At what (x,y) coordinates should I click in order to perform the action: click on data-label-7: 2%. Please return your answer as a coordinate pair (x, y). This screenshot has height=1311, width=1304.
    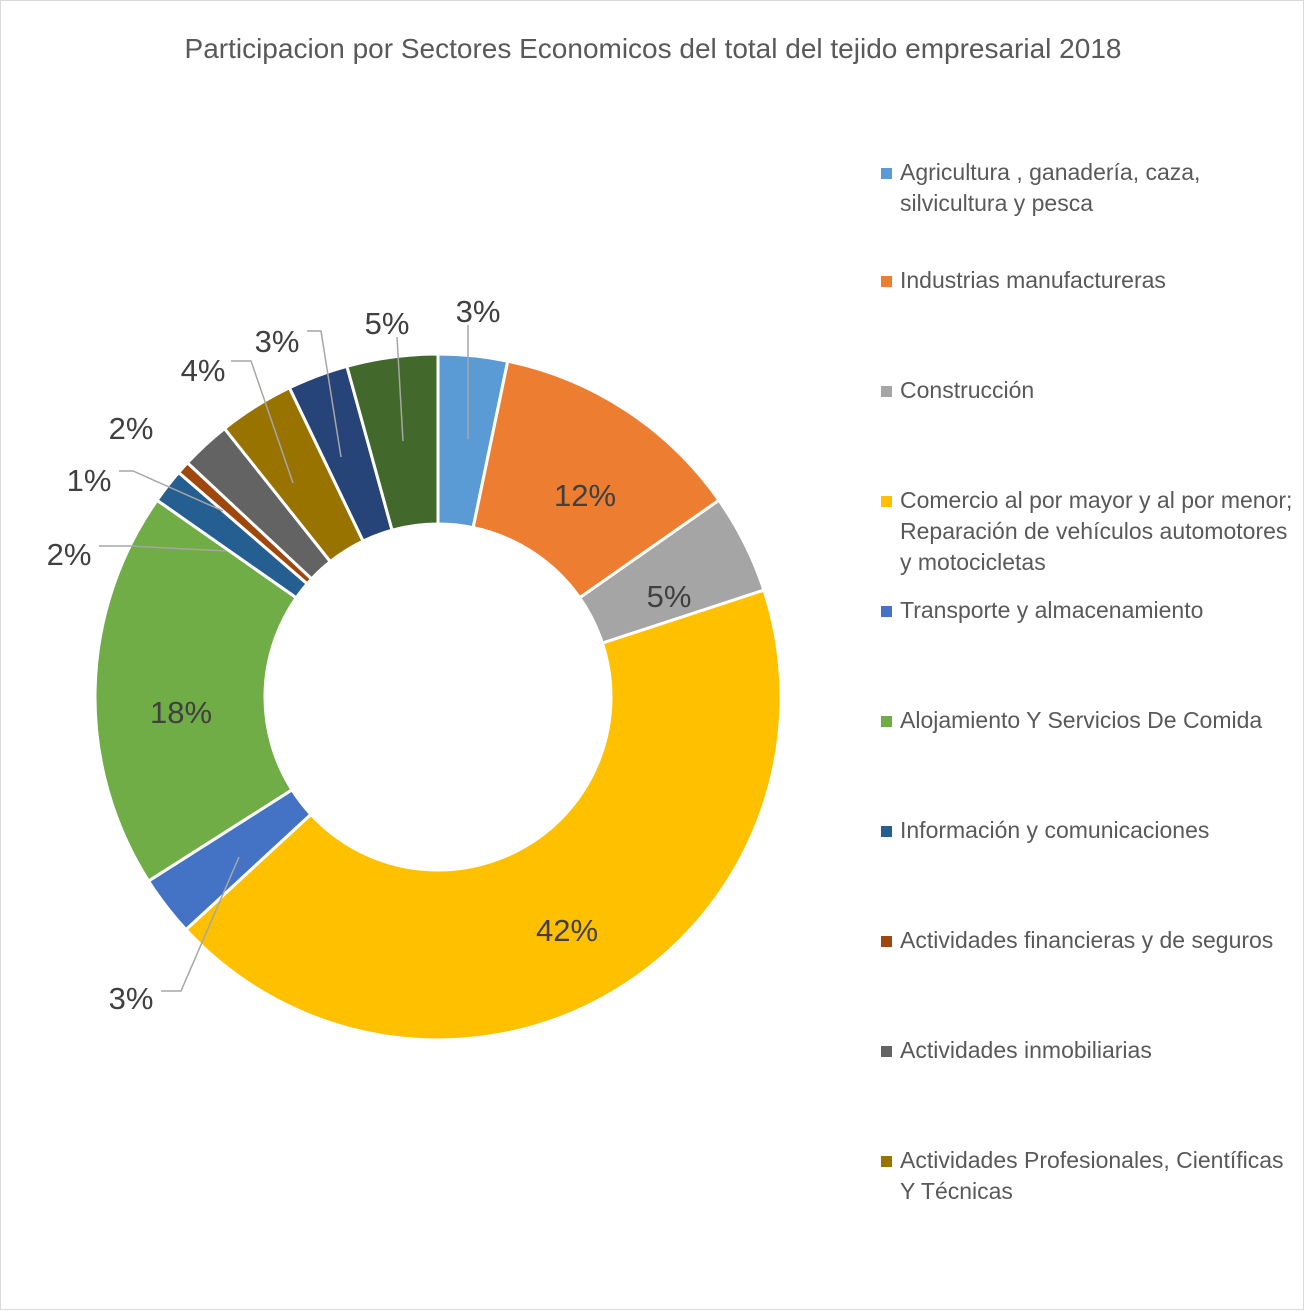
    Looking at the image, I should click on (69, 554).